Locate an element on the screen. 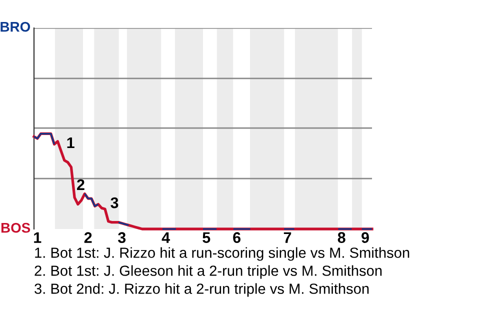  x-tick-label: 3 is located at coordinates (122, 238).